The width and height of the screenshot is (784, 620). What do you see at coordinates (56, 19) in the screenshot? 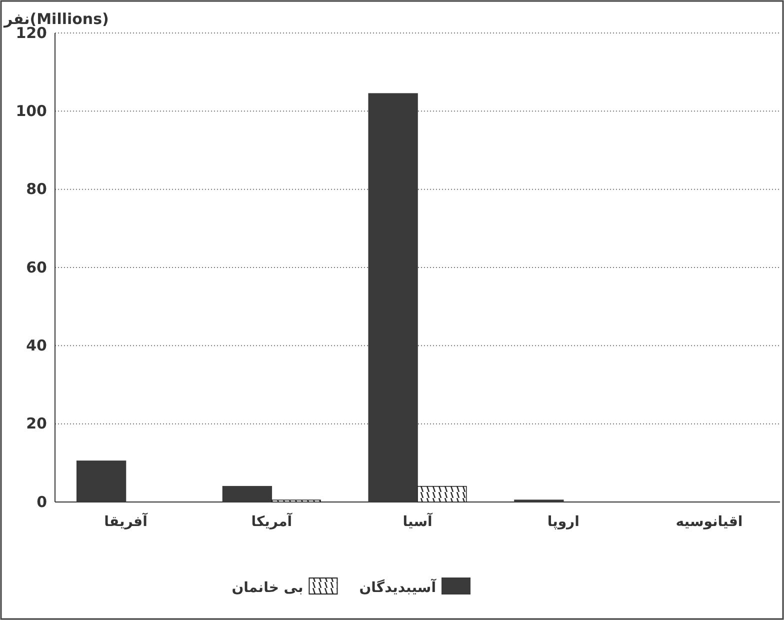
I see `y-axis-title: نفر(Millions)` at bounding box center [56, 19].